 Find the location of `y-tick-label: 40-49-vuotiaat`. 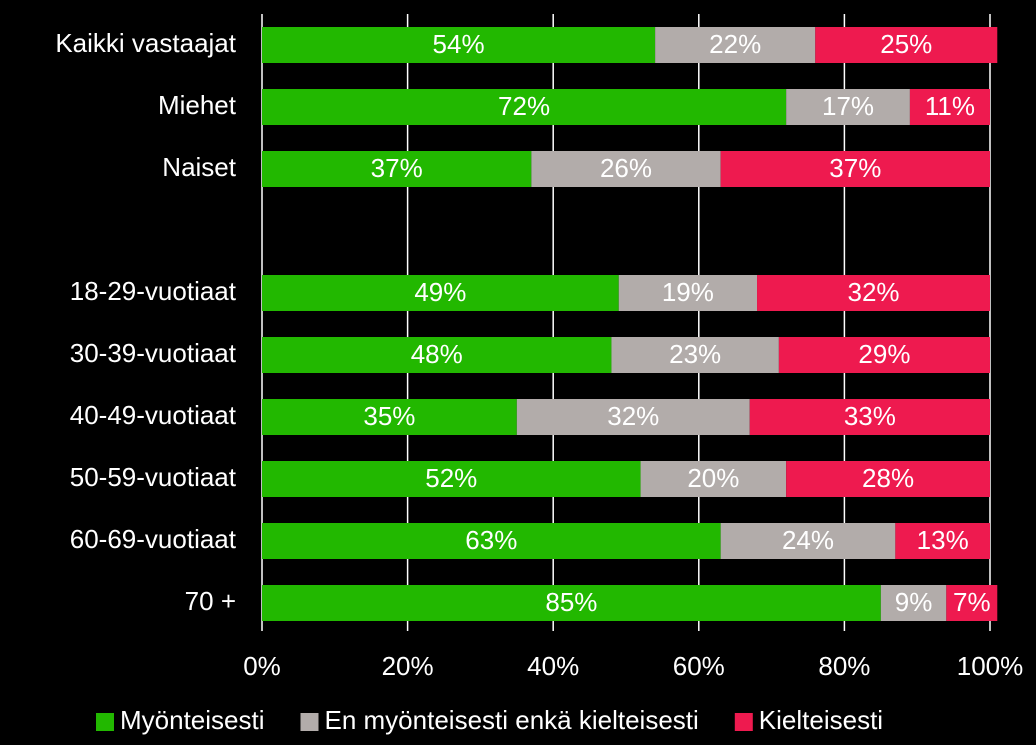

y-tick-label: 40-49-vuotiaat is located at coordinates (153, 415).